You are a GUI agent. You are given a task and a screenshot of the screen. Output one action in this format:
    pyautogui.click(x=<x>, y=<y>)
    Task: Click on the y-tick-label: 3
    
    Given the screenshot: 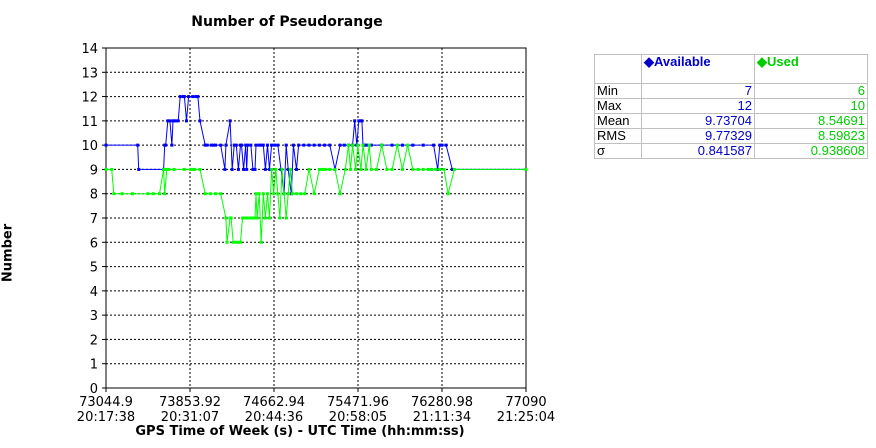 What is the action you would take?
    pyautogui.click(x=94, y=316)
    